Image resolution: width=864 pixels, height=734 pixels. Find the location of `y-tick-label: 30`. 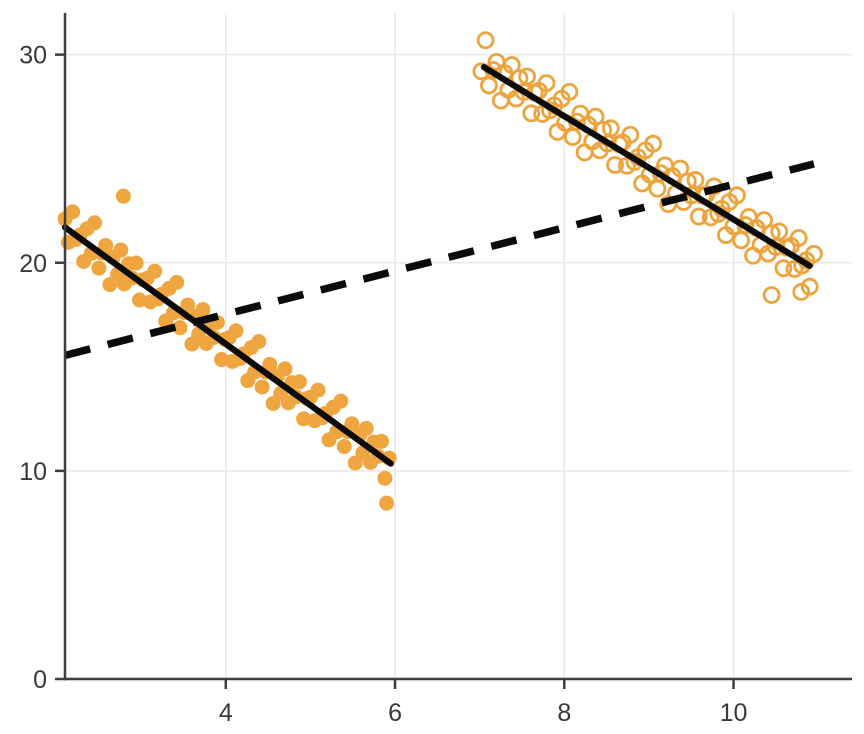

y-tick-label: 30 is located at coordinates (33, 56).